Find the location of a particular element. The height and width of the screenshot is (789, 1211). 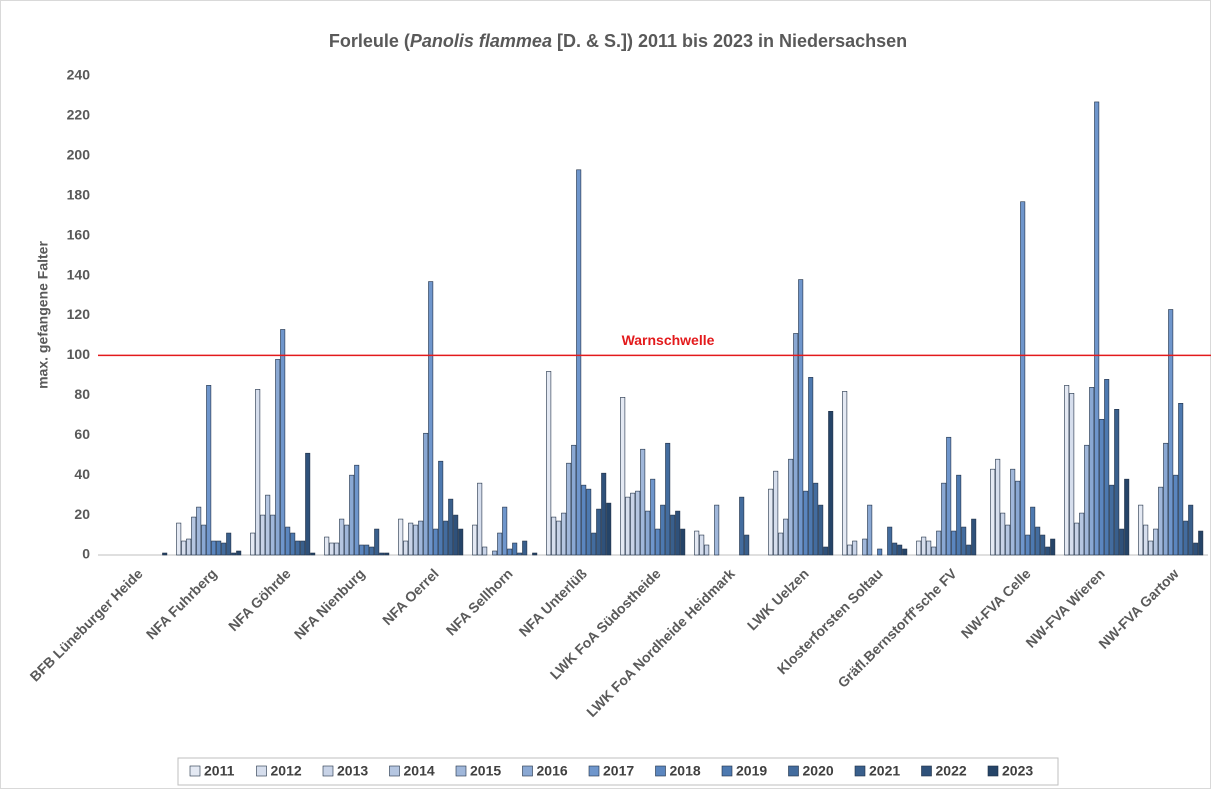

legend-label: 2016 is located at coordinates (552, 771).